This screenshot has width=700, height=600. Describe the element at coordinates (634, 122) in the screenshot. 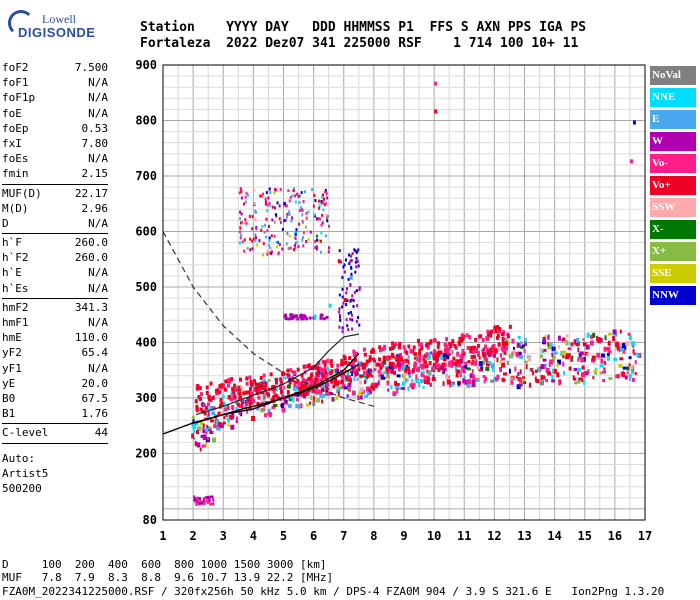

I see `echo-scatter-point` at that location.